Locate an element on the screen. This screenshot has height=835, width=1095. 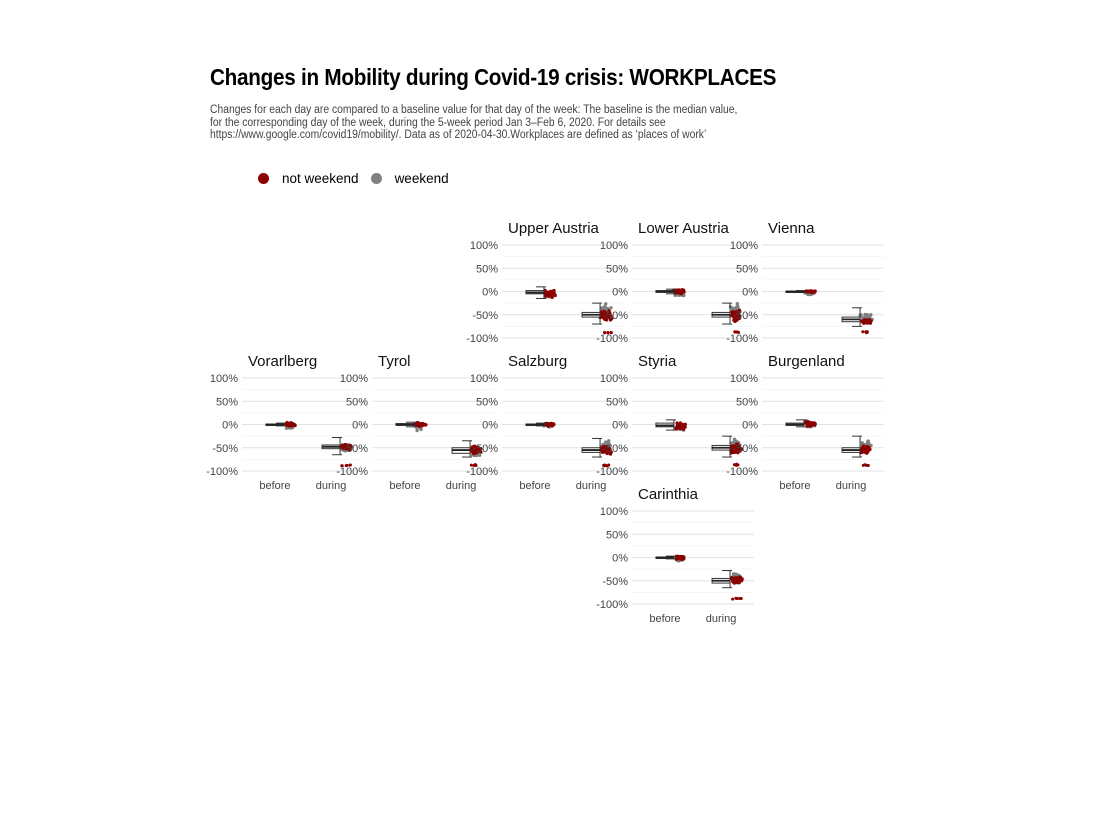
panel-title-tyrol: Tyrol is located at coordinates (394, 361).